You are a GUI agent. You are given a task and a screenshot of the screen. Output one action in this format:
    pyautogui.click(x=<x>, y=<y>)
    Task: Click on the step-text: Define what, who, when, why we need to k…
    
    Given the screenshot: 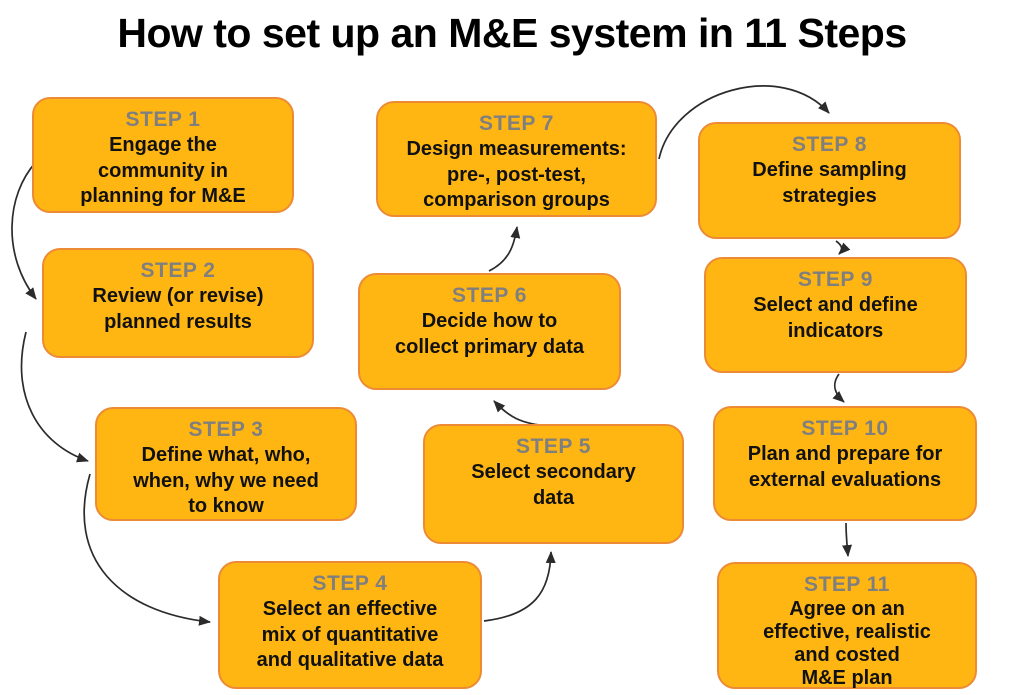 What is the action you would take?
    pyautogui.click(x=226, y=481)
    